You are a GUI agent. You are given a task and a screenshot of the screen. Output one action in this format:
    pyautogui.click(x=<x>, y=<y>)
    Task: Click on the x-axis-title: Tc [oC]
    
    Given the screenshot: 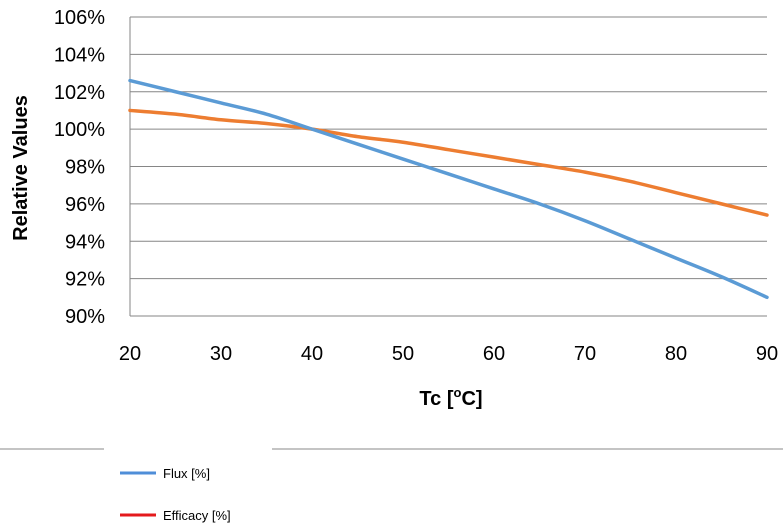 What is the action you would take?
    pyautogui.click(x=450, y=397)
    